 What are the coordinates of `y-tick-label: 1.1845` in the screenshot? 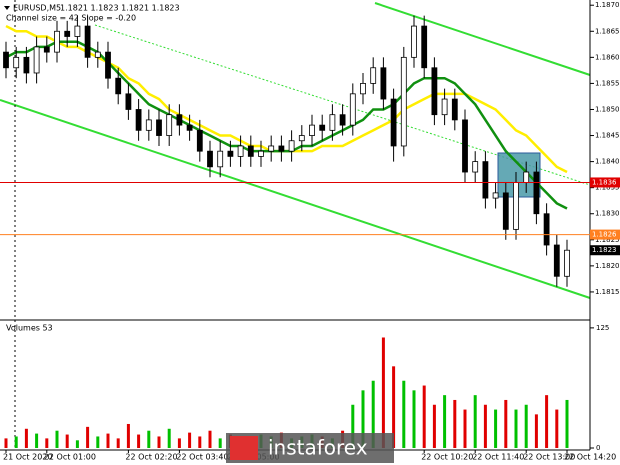 It's located at (607, 136).